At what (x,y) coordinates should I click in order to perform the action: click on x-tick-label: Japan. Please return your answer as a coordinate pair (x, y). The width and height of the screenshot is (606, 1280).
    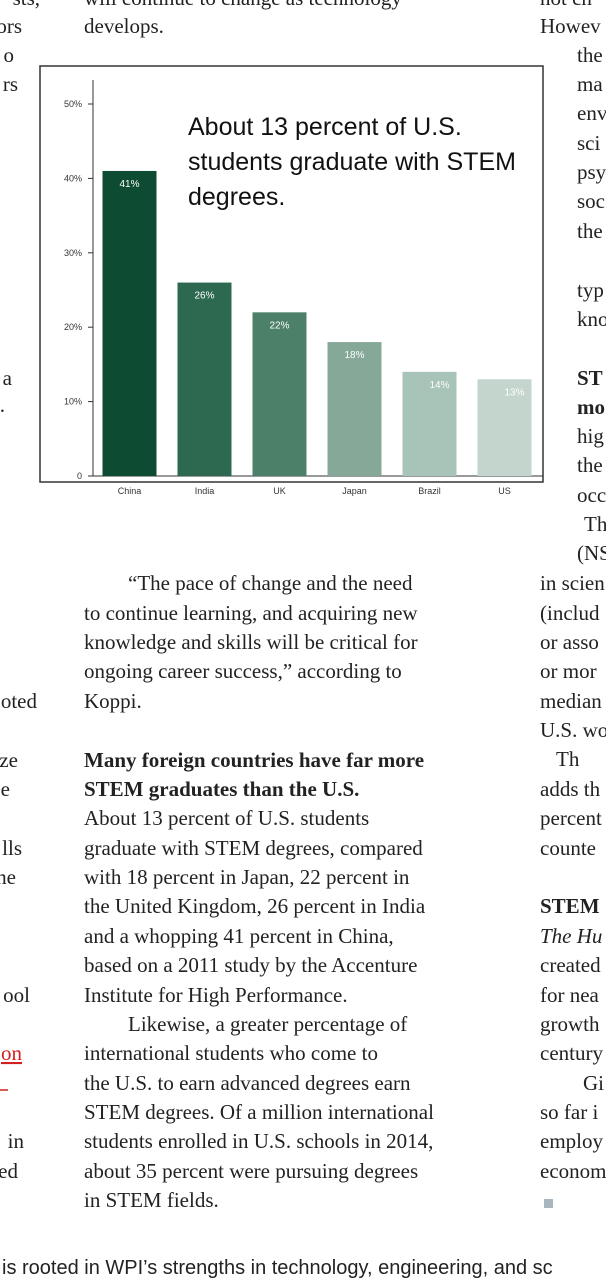
    Looking at the image, I should click on (354, 491).